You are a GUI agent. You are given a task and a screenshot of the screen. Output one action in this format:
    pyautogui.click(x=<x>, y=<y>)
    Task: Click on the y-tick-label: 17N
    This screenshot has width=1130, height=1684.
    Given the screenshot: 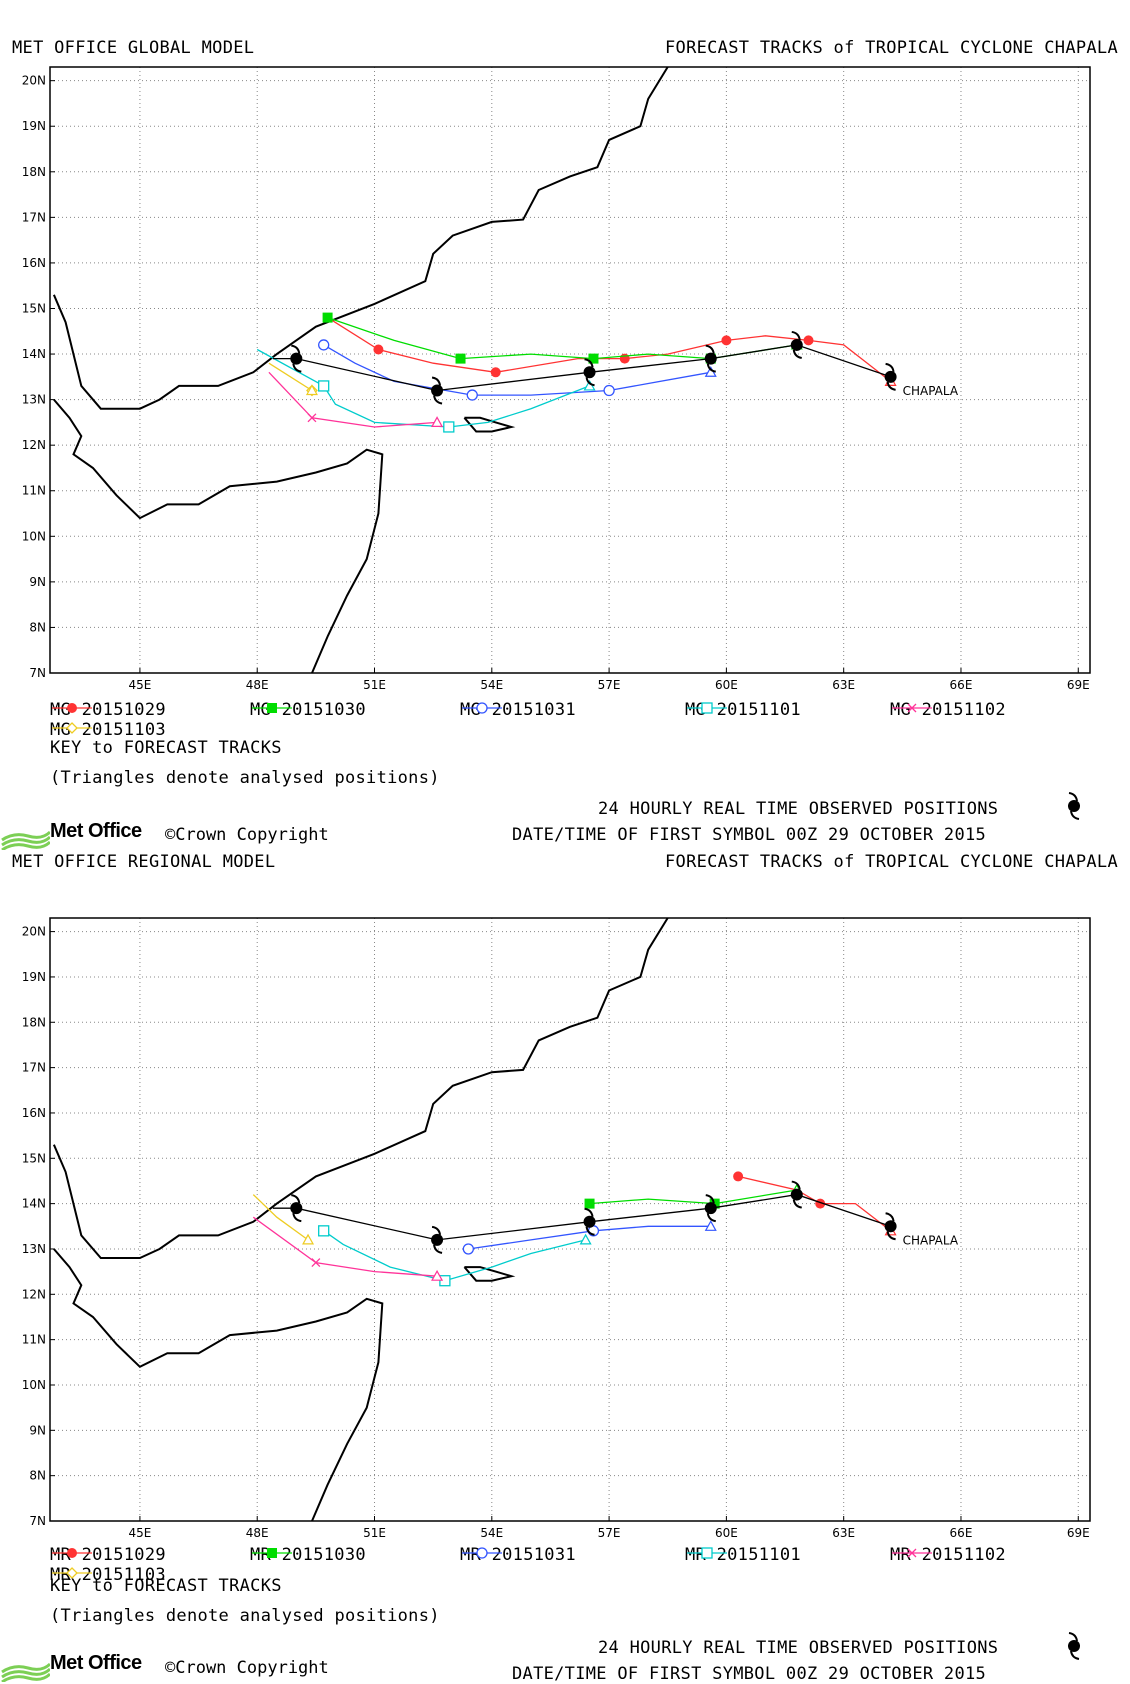 What is the action you would take?
    pyautogui.click(x=34, y=1068)
    